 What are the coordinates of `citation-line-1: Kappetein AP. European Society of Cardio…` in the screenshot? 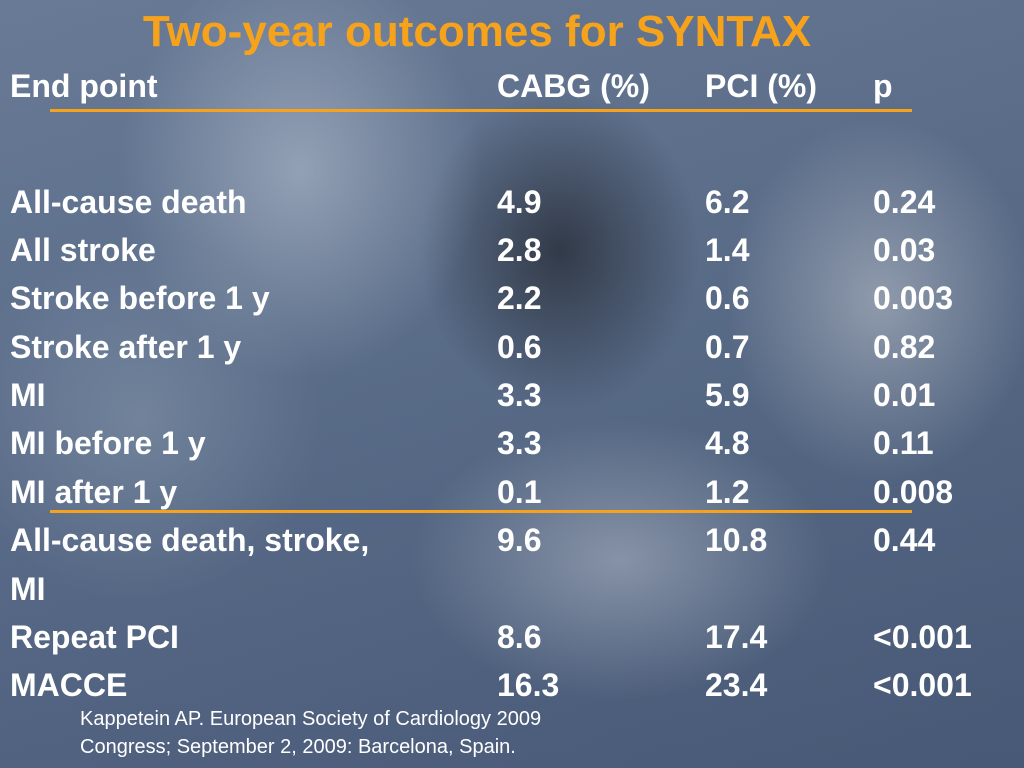 It's located at (311, 719).